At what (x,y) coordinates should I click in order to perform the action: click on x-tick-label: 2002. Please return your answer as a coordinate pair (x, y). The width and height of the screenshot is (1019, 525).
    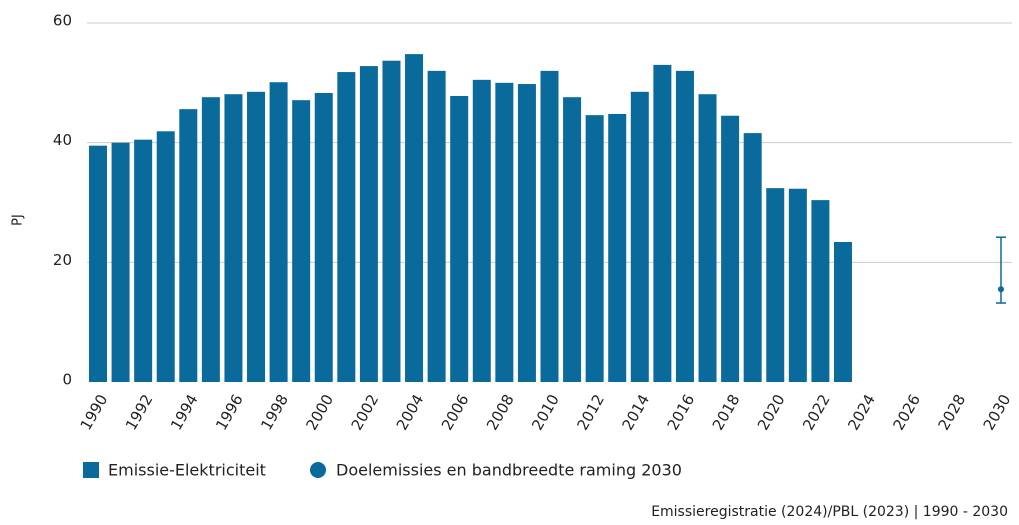
    Looking at the image, I should click on (365, 412).